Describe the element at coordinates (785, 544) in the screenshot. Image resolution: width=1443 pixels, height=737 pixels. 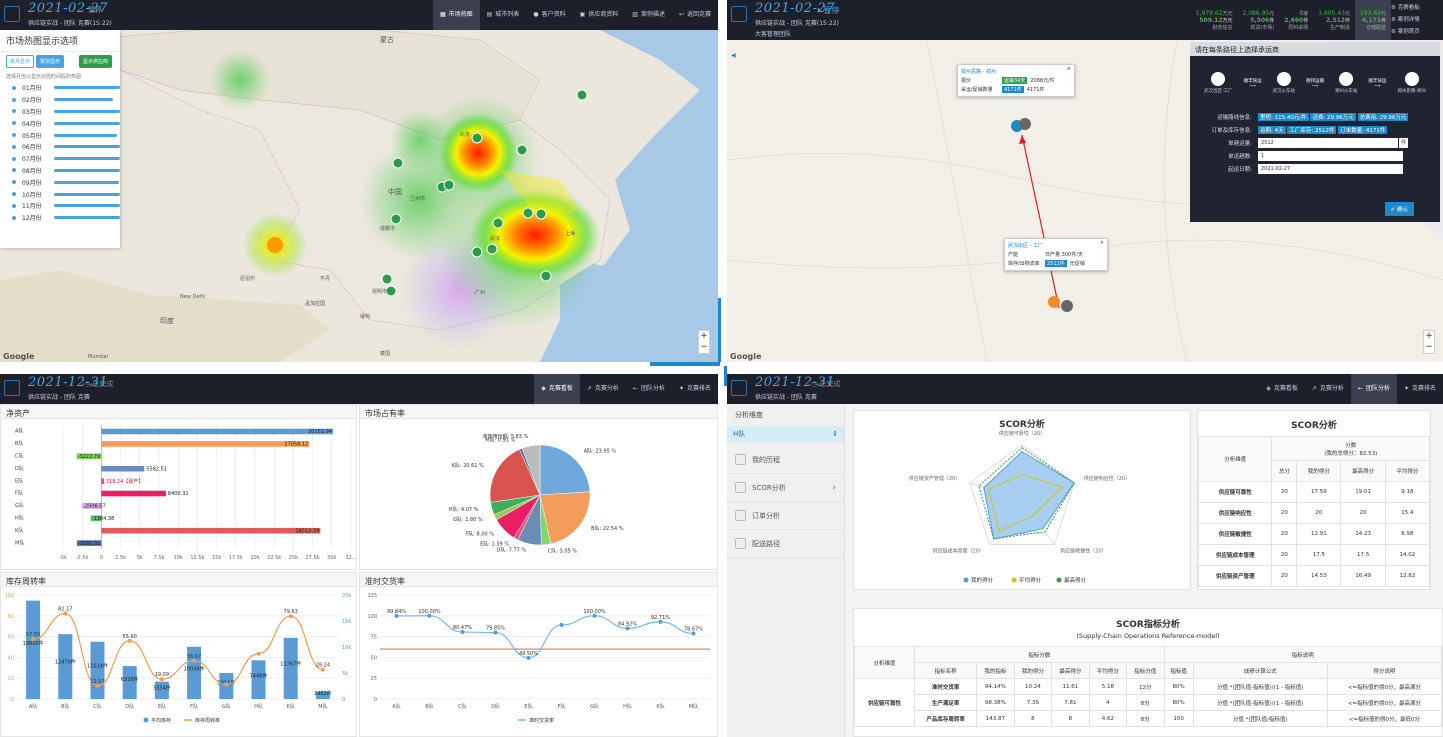
I see `sidebar-item-routes: 配送路径` at that location.